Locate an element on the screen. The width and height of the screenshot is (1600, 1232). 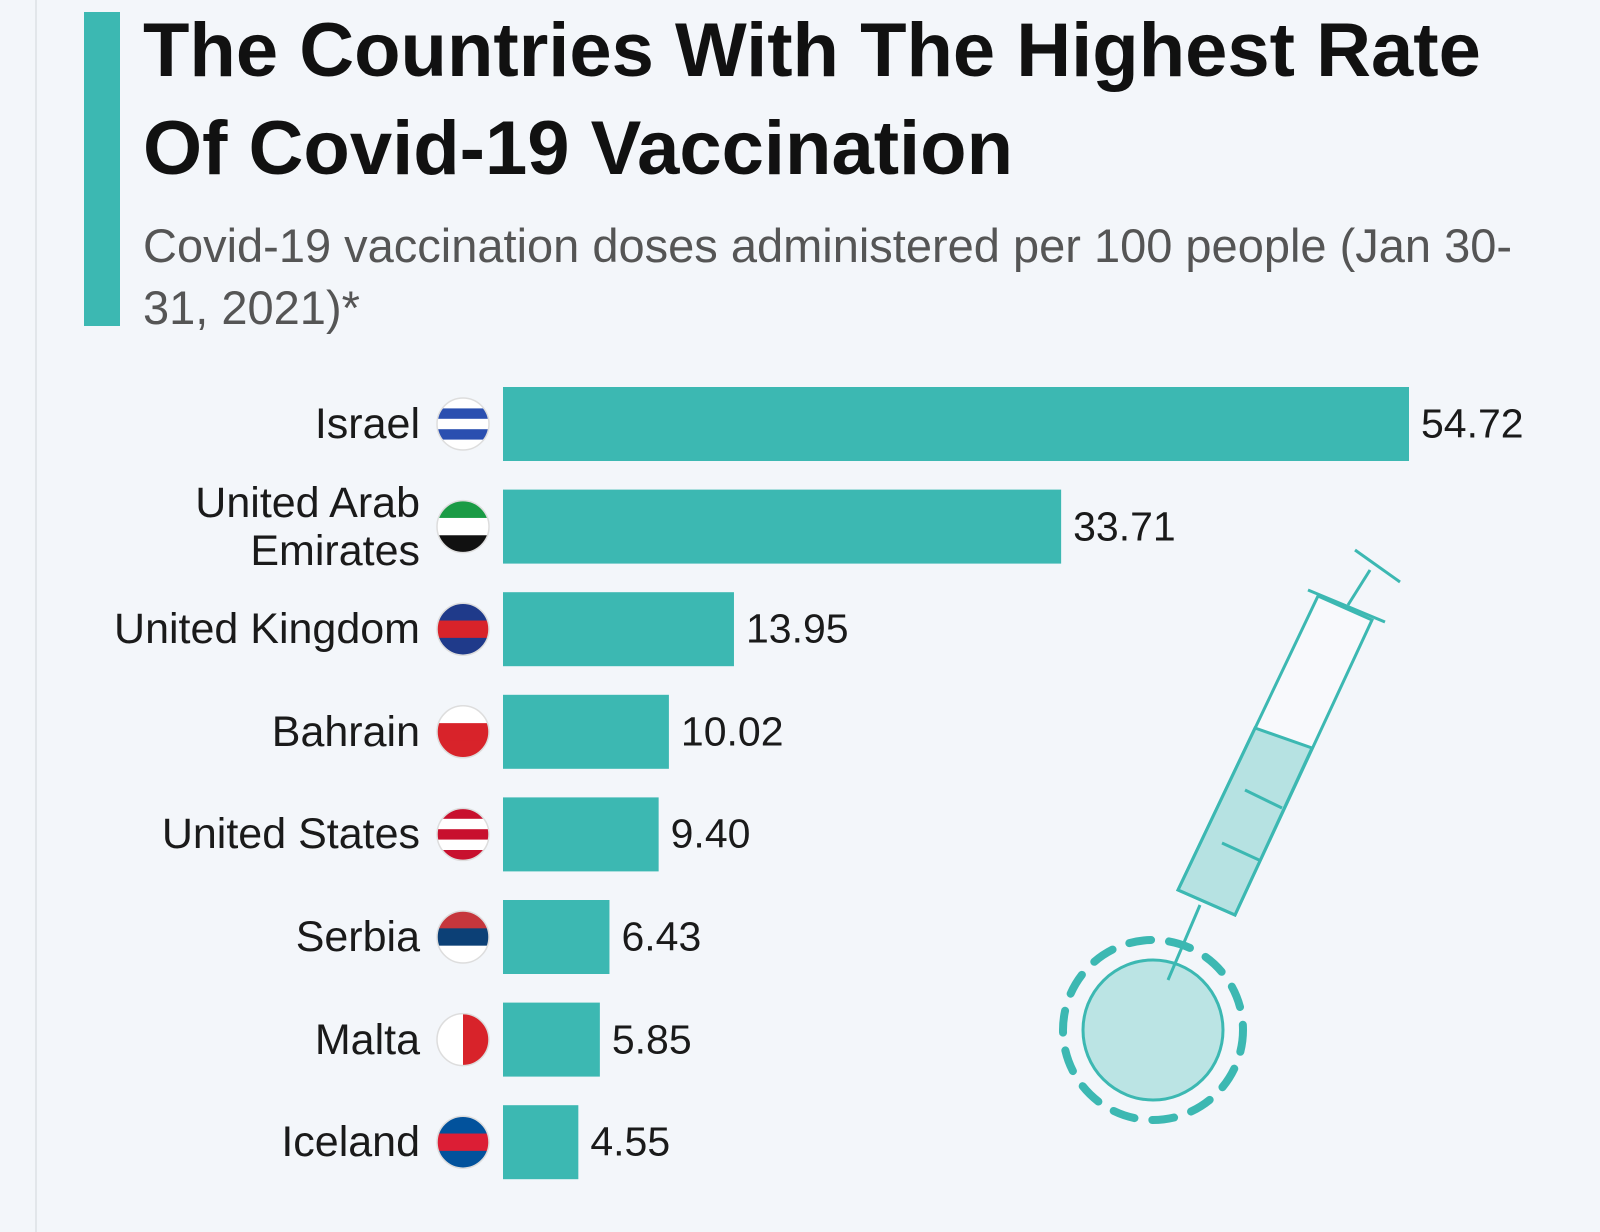
syringe-illustration is located at coordinates (1230, 836).